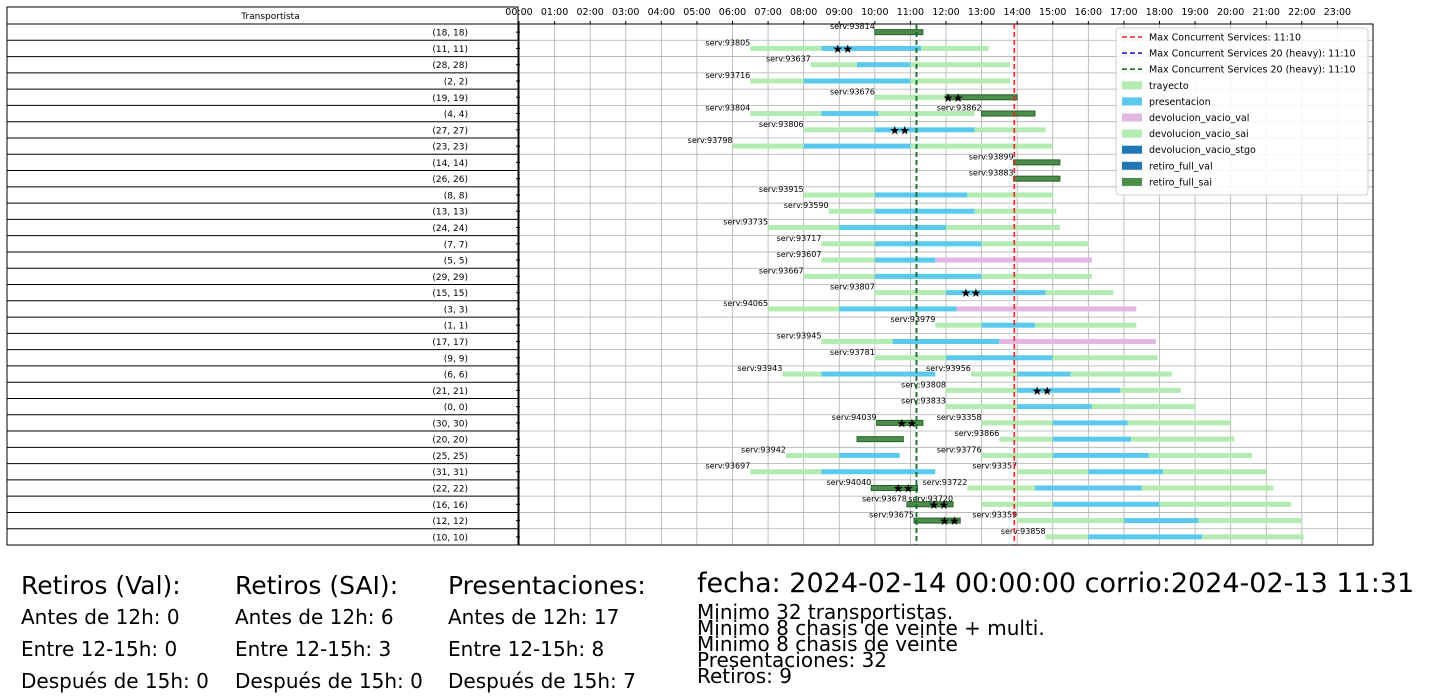 The height and width of the screenshot is (699, 1431). Describe the element at coordinates (1023, 531) in the screenshot. I see `service-label: serv:93858` at that location.